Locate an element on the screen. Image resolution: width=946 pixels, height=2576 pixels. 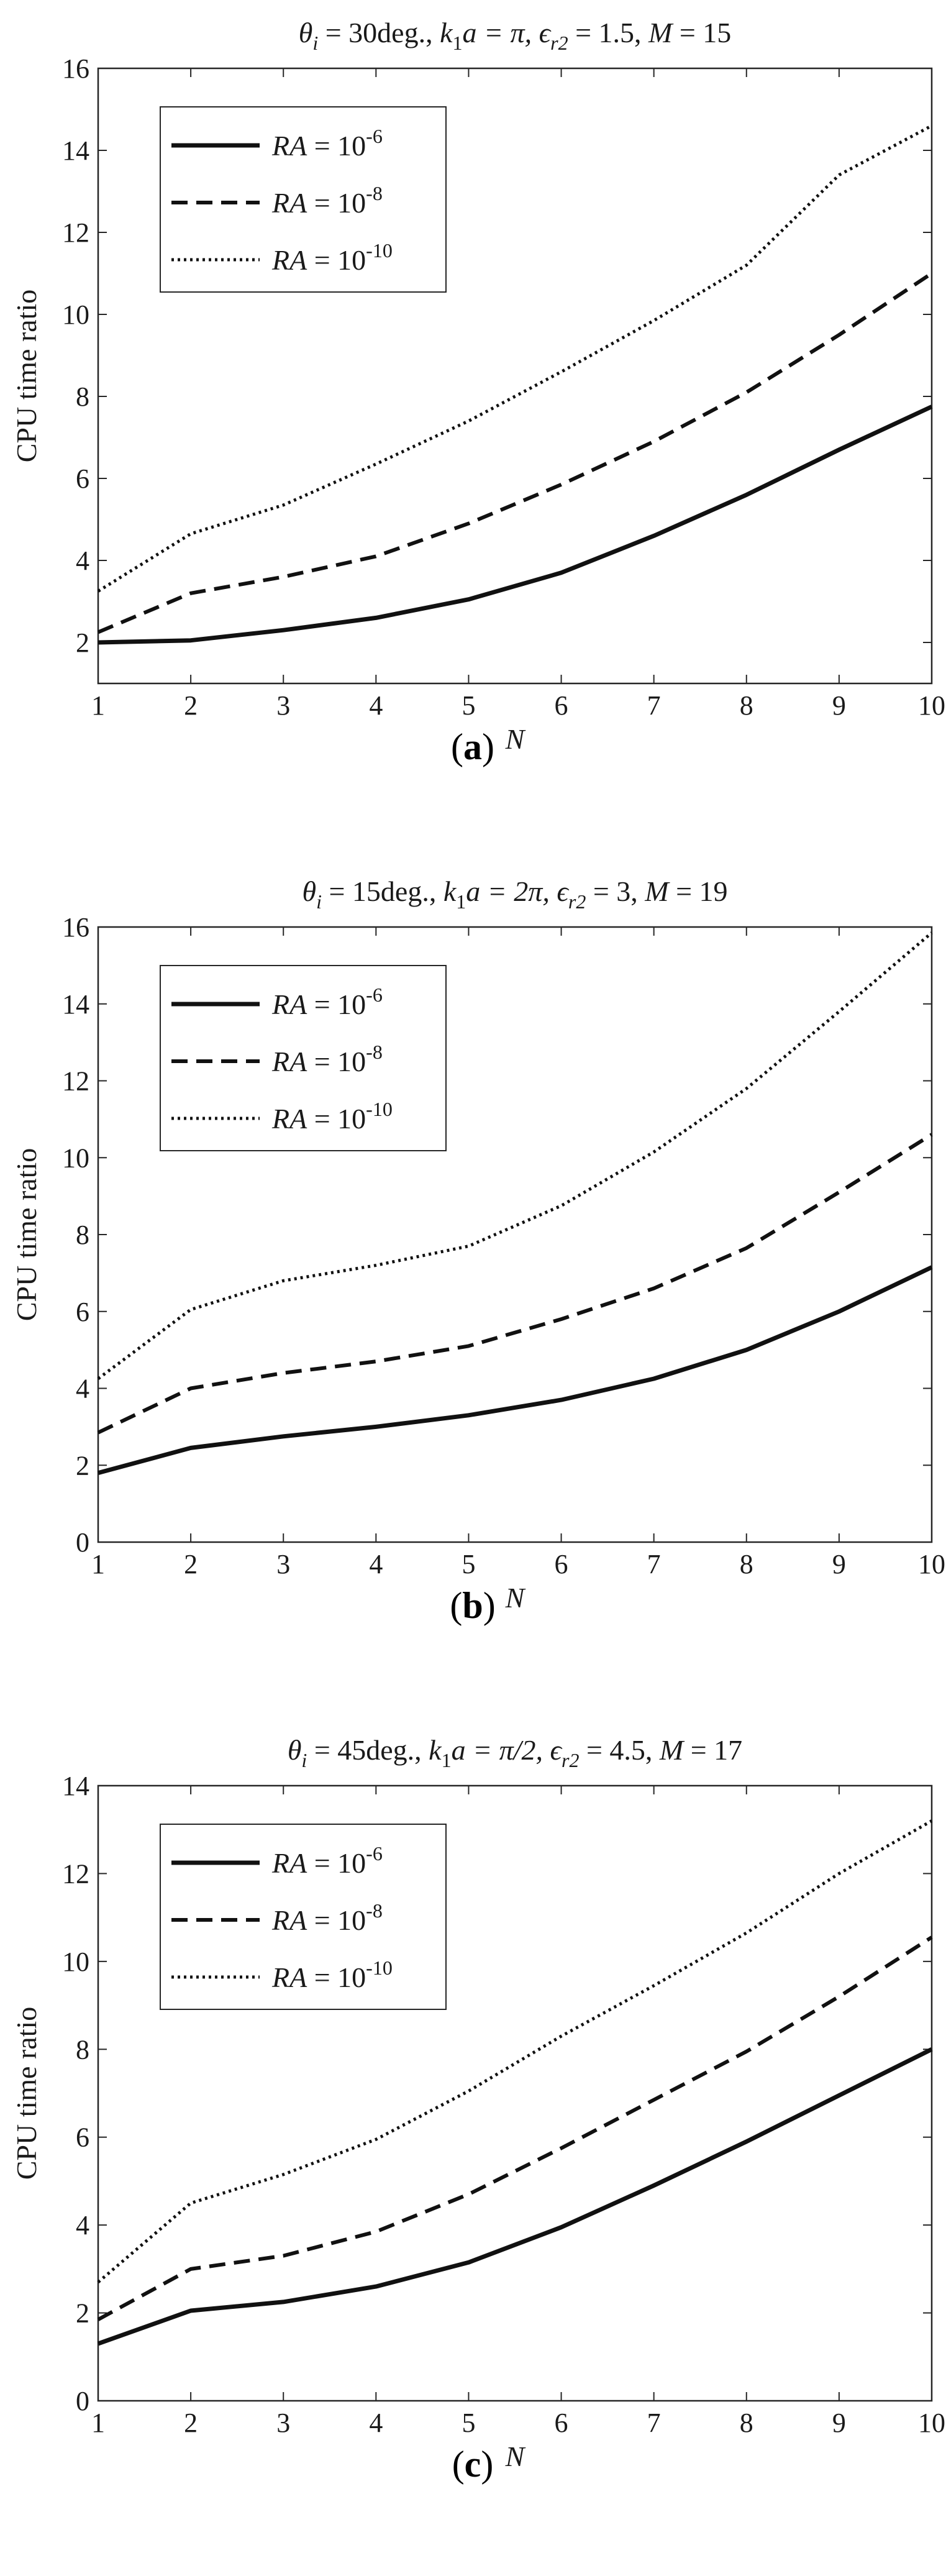
chart-b-xtick-label: 5 is located at coordinates (468, 1564).